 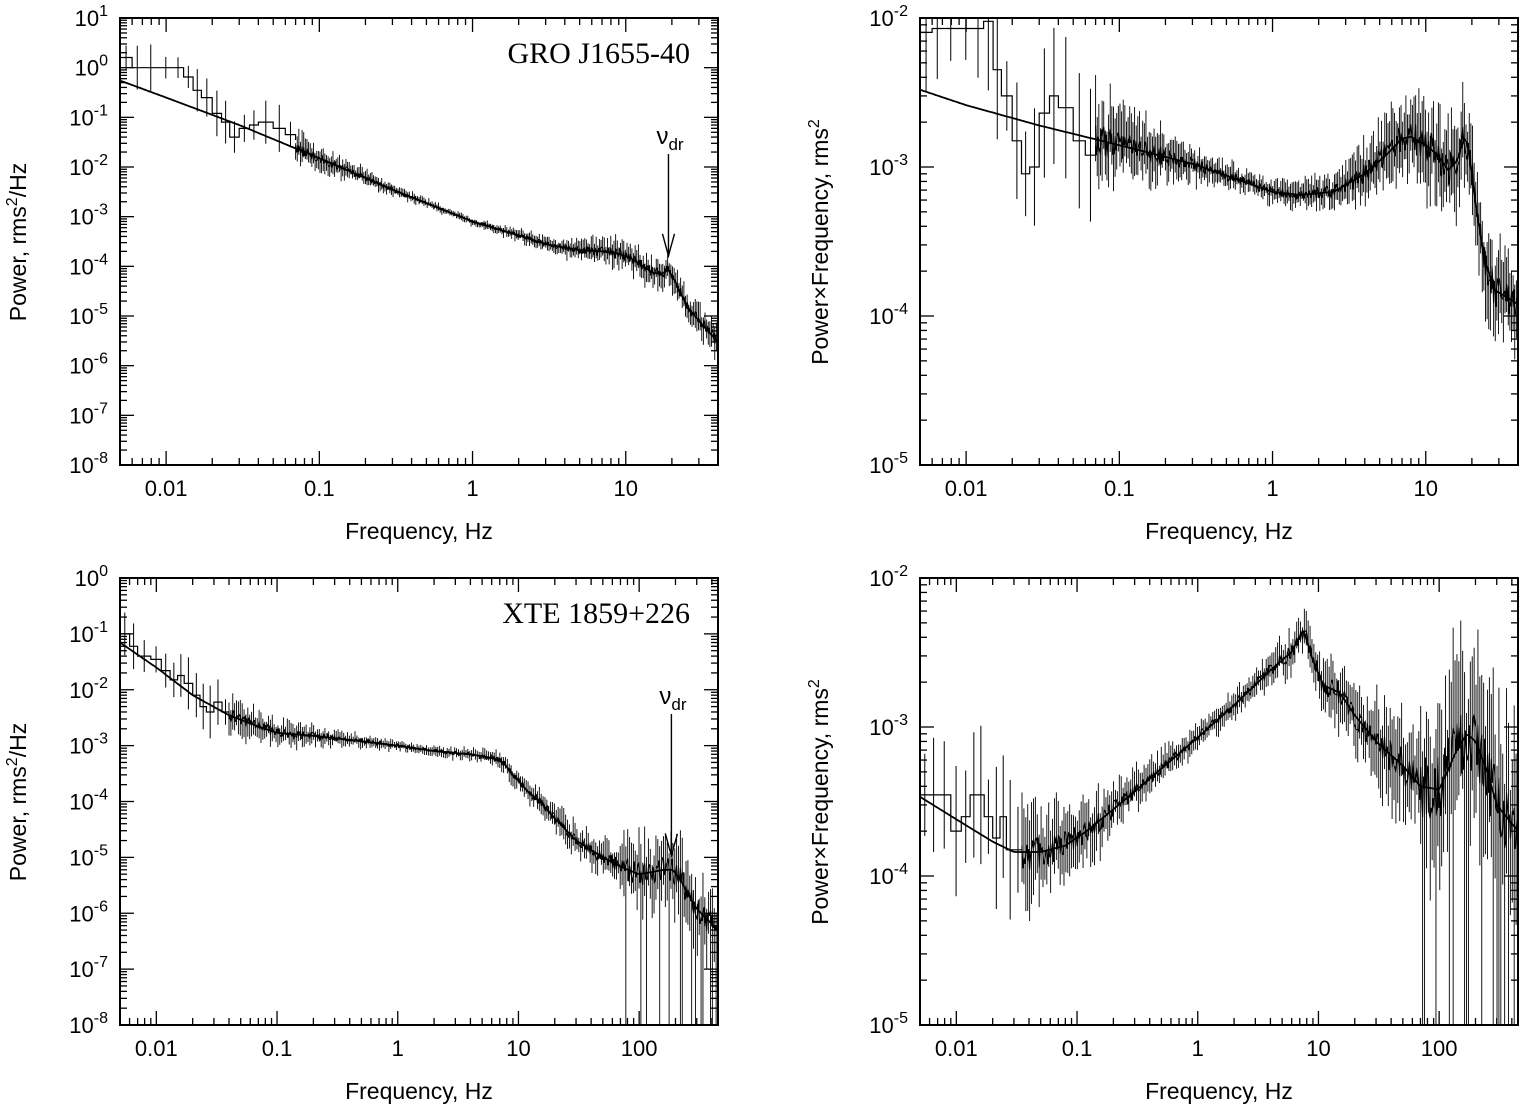 What do you see at coordinates (598, 53) in the screenshot?
I see `source-name-label: GRO J1655-40` at bounding box center [598, 53].